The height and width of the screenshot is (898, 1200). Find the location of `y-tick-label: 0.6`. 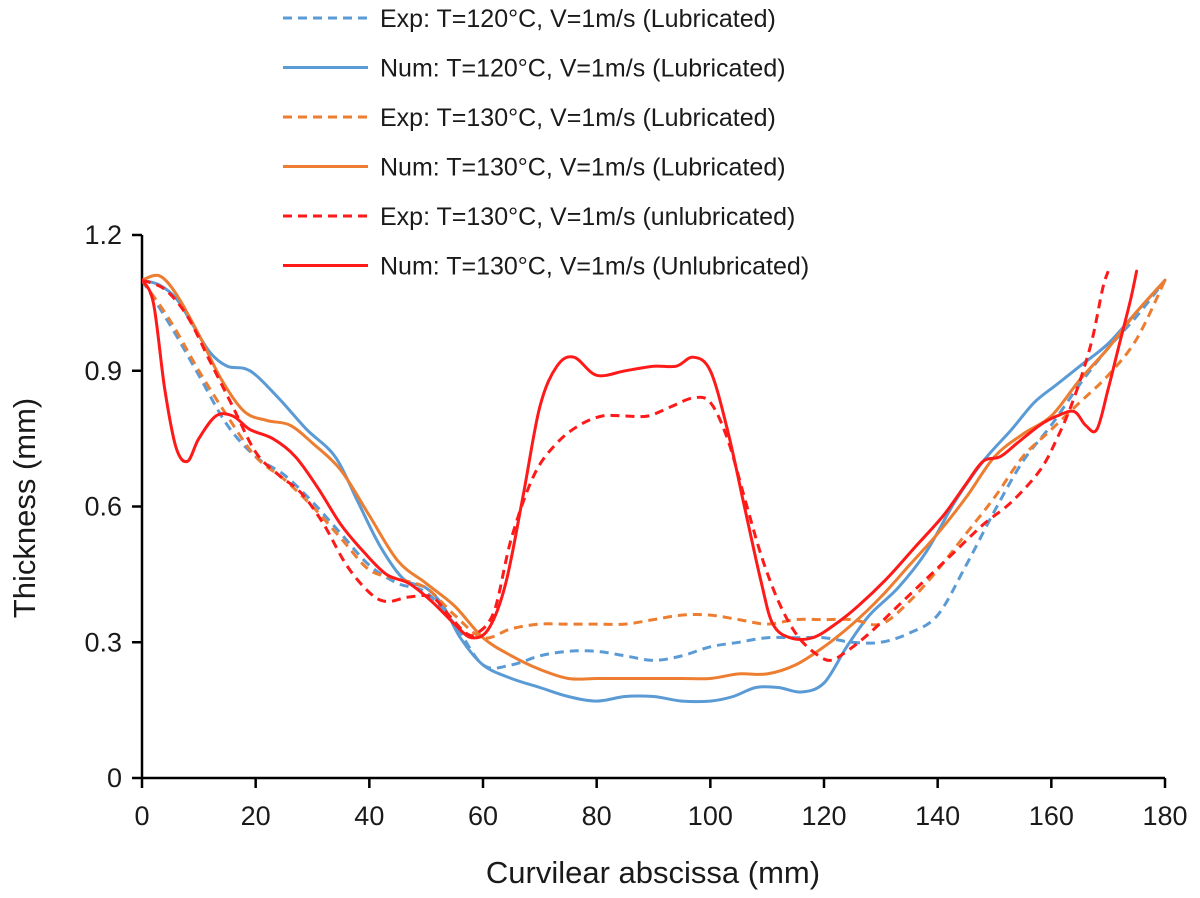

y-tick-label: 0.6 is located at coordinates (103, 507).